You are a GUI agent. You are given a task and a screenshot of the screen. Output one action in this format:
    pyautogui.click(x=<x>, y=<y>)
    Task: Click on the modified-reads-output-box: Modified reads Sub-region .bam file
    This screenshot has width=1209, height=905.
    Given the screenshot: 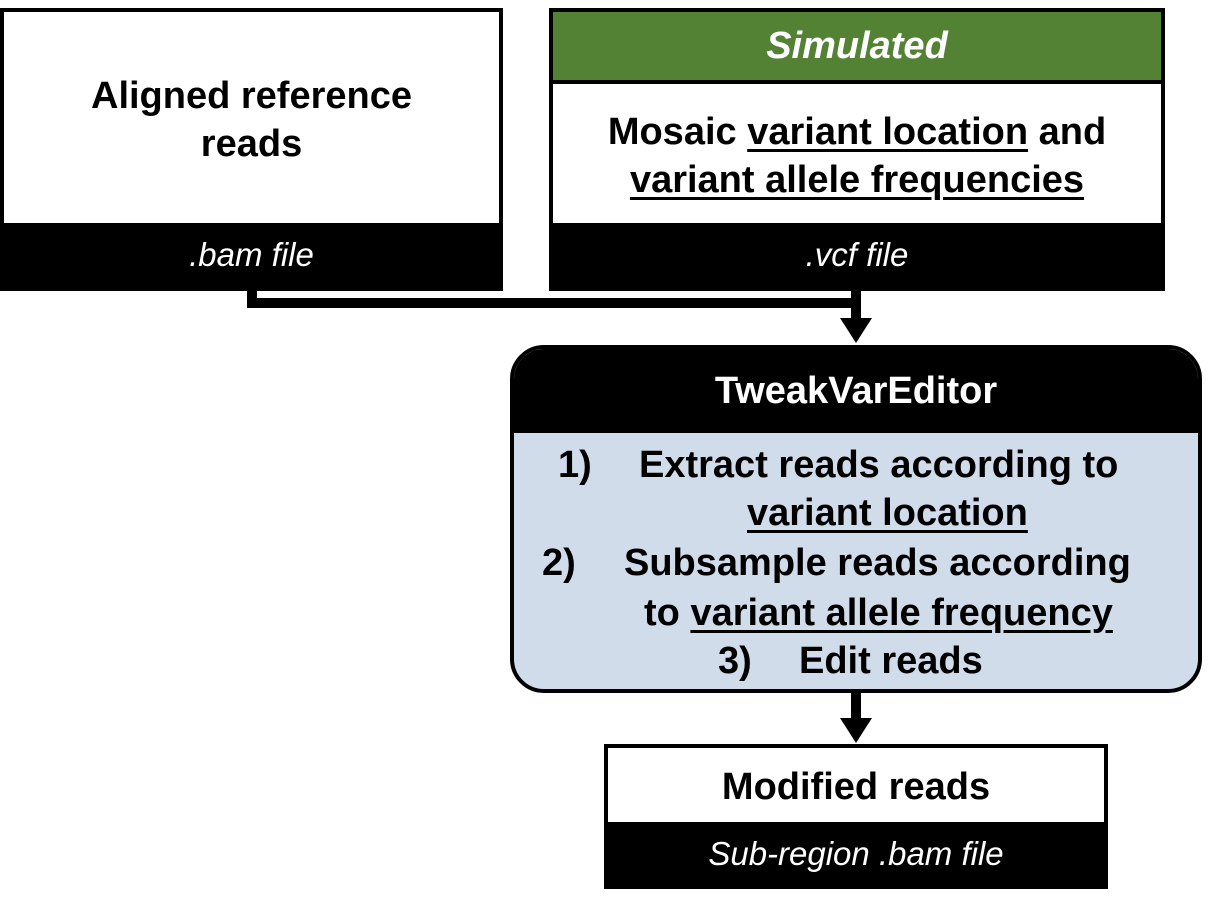 What is the action you would take?
    pyautogui.click(x=856, y=816)
    